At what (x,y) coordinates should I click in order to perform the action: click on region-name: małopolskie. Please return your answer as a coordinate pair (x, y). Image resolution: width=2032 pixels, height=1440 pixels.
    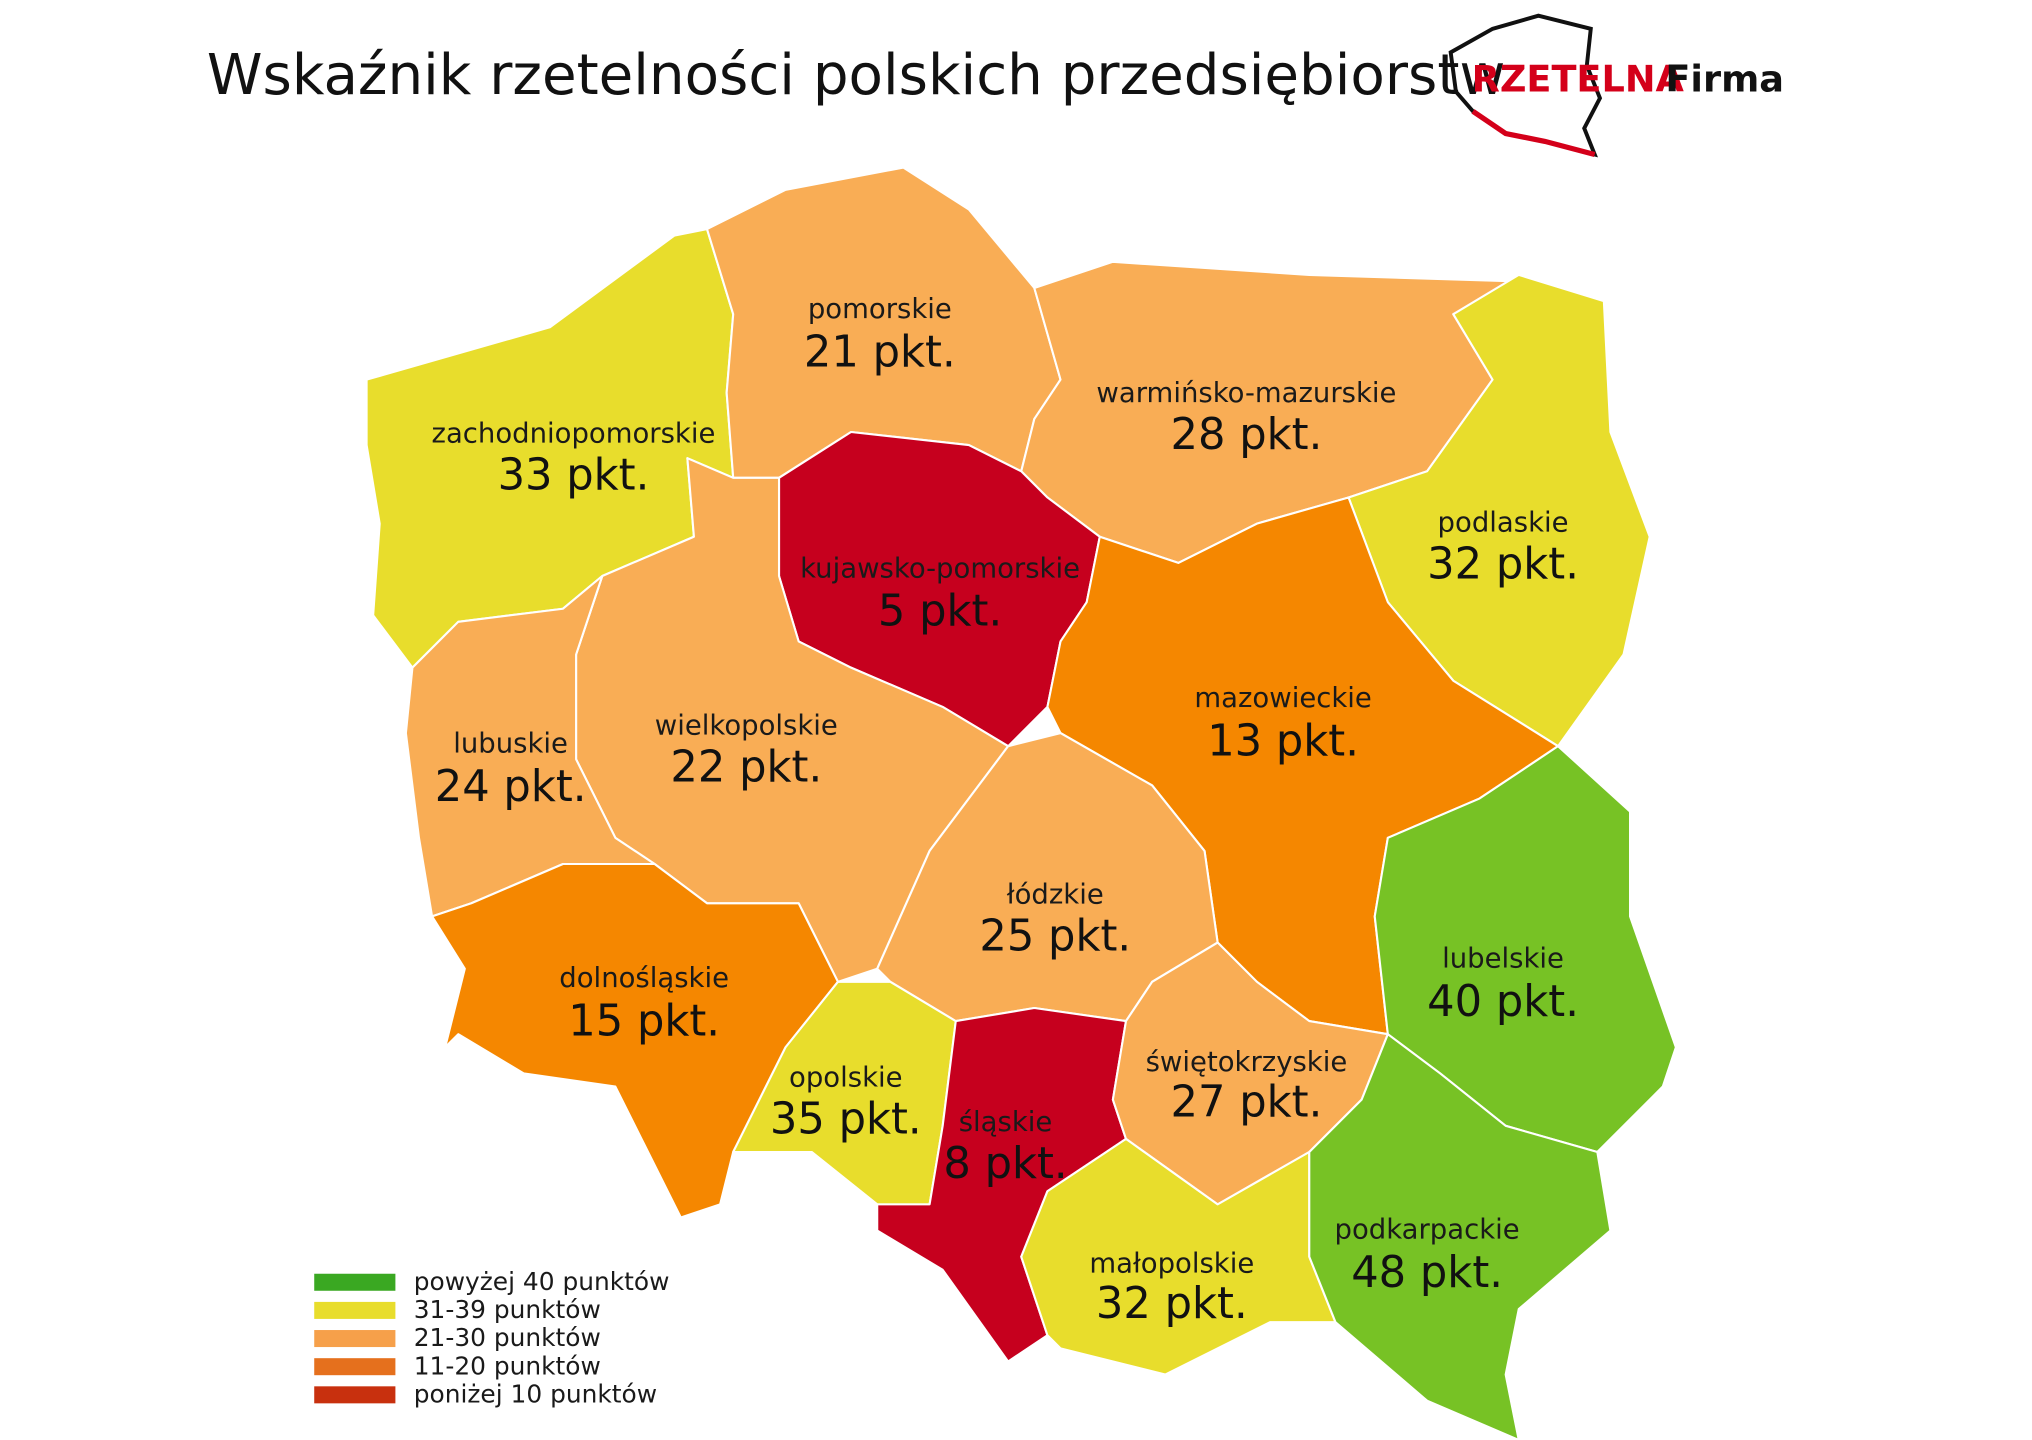
    Looking at the image, I should click on (1171, 1263).